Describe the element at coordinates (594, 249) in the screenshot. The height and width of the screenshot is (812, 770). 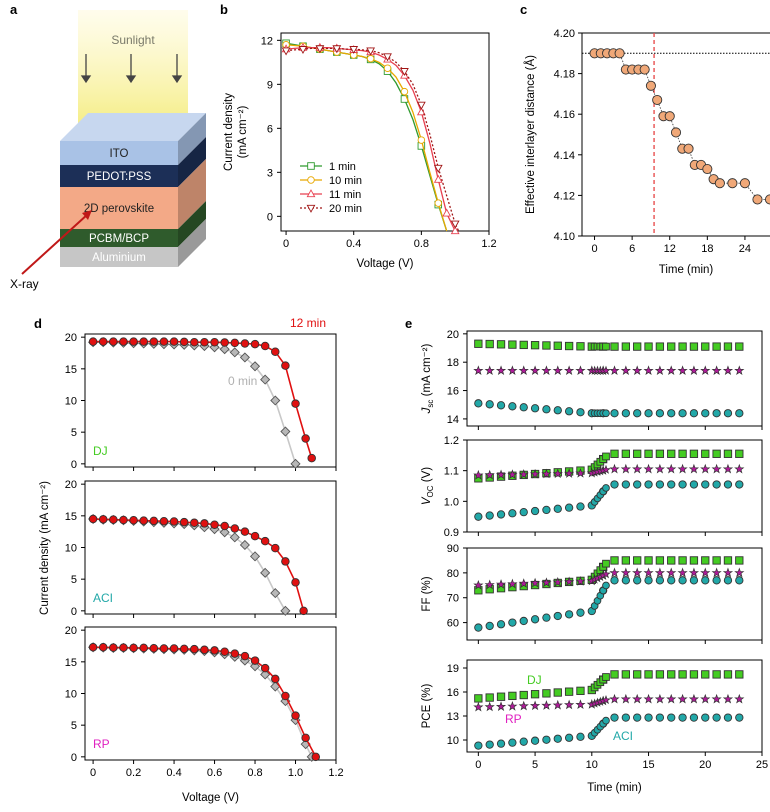
I see `chart-c-xtick-label: 0` at that location.